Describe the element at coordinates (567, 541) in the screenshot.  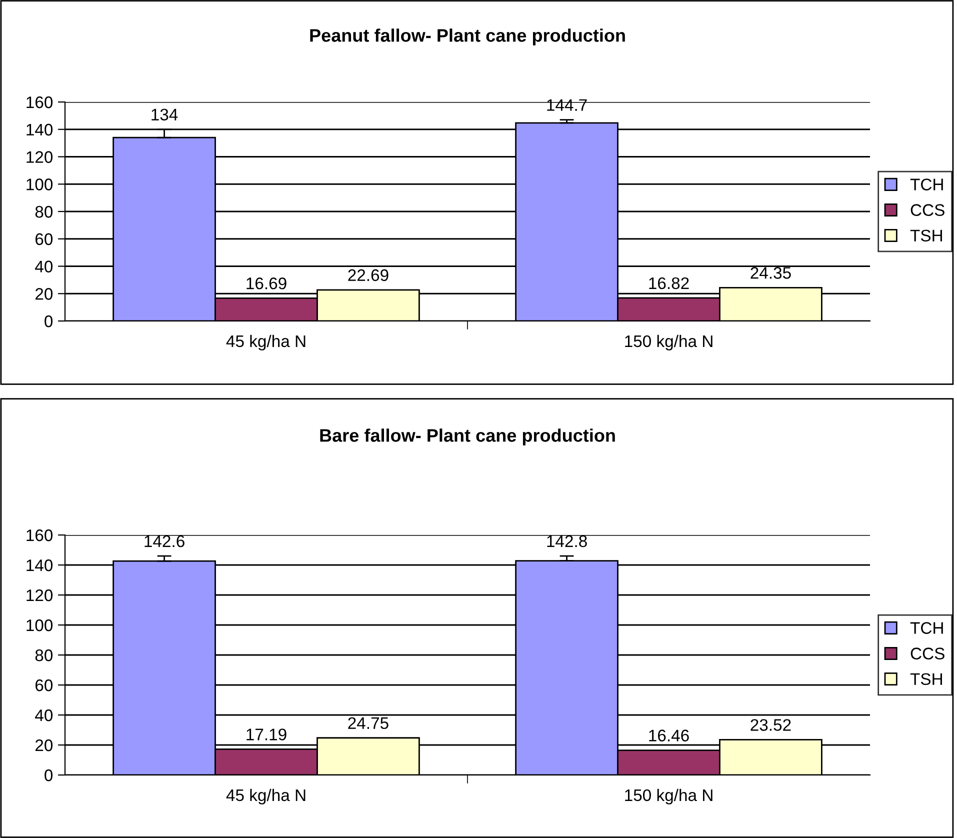
I see `data-label: 142.8` at that location.